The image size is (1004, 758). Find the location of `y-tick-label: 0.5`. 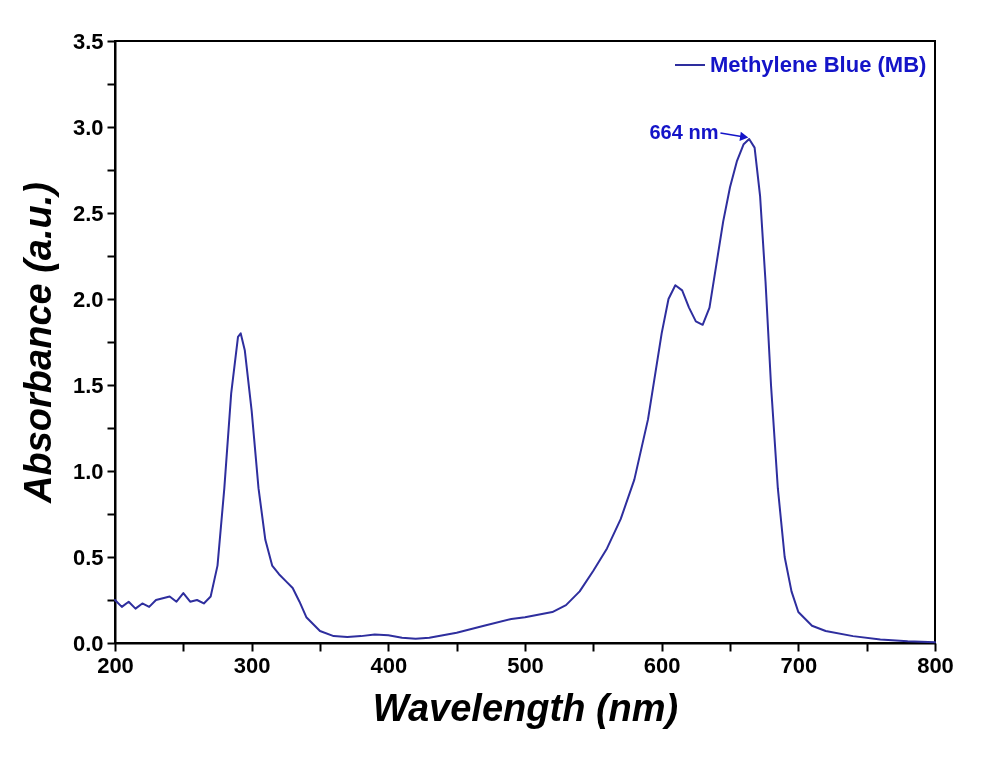

y-tick-label: 0.5 is located at coordinates (88, 557).